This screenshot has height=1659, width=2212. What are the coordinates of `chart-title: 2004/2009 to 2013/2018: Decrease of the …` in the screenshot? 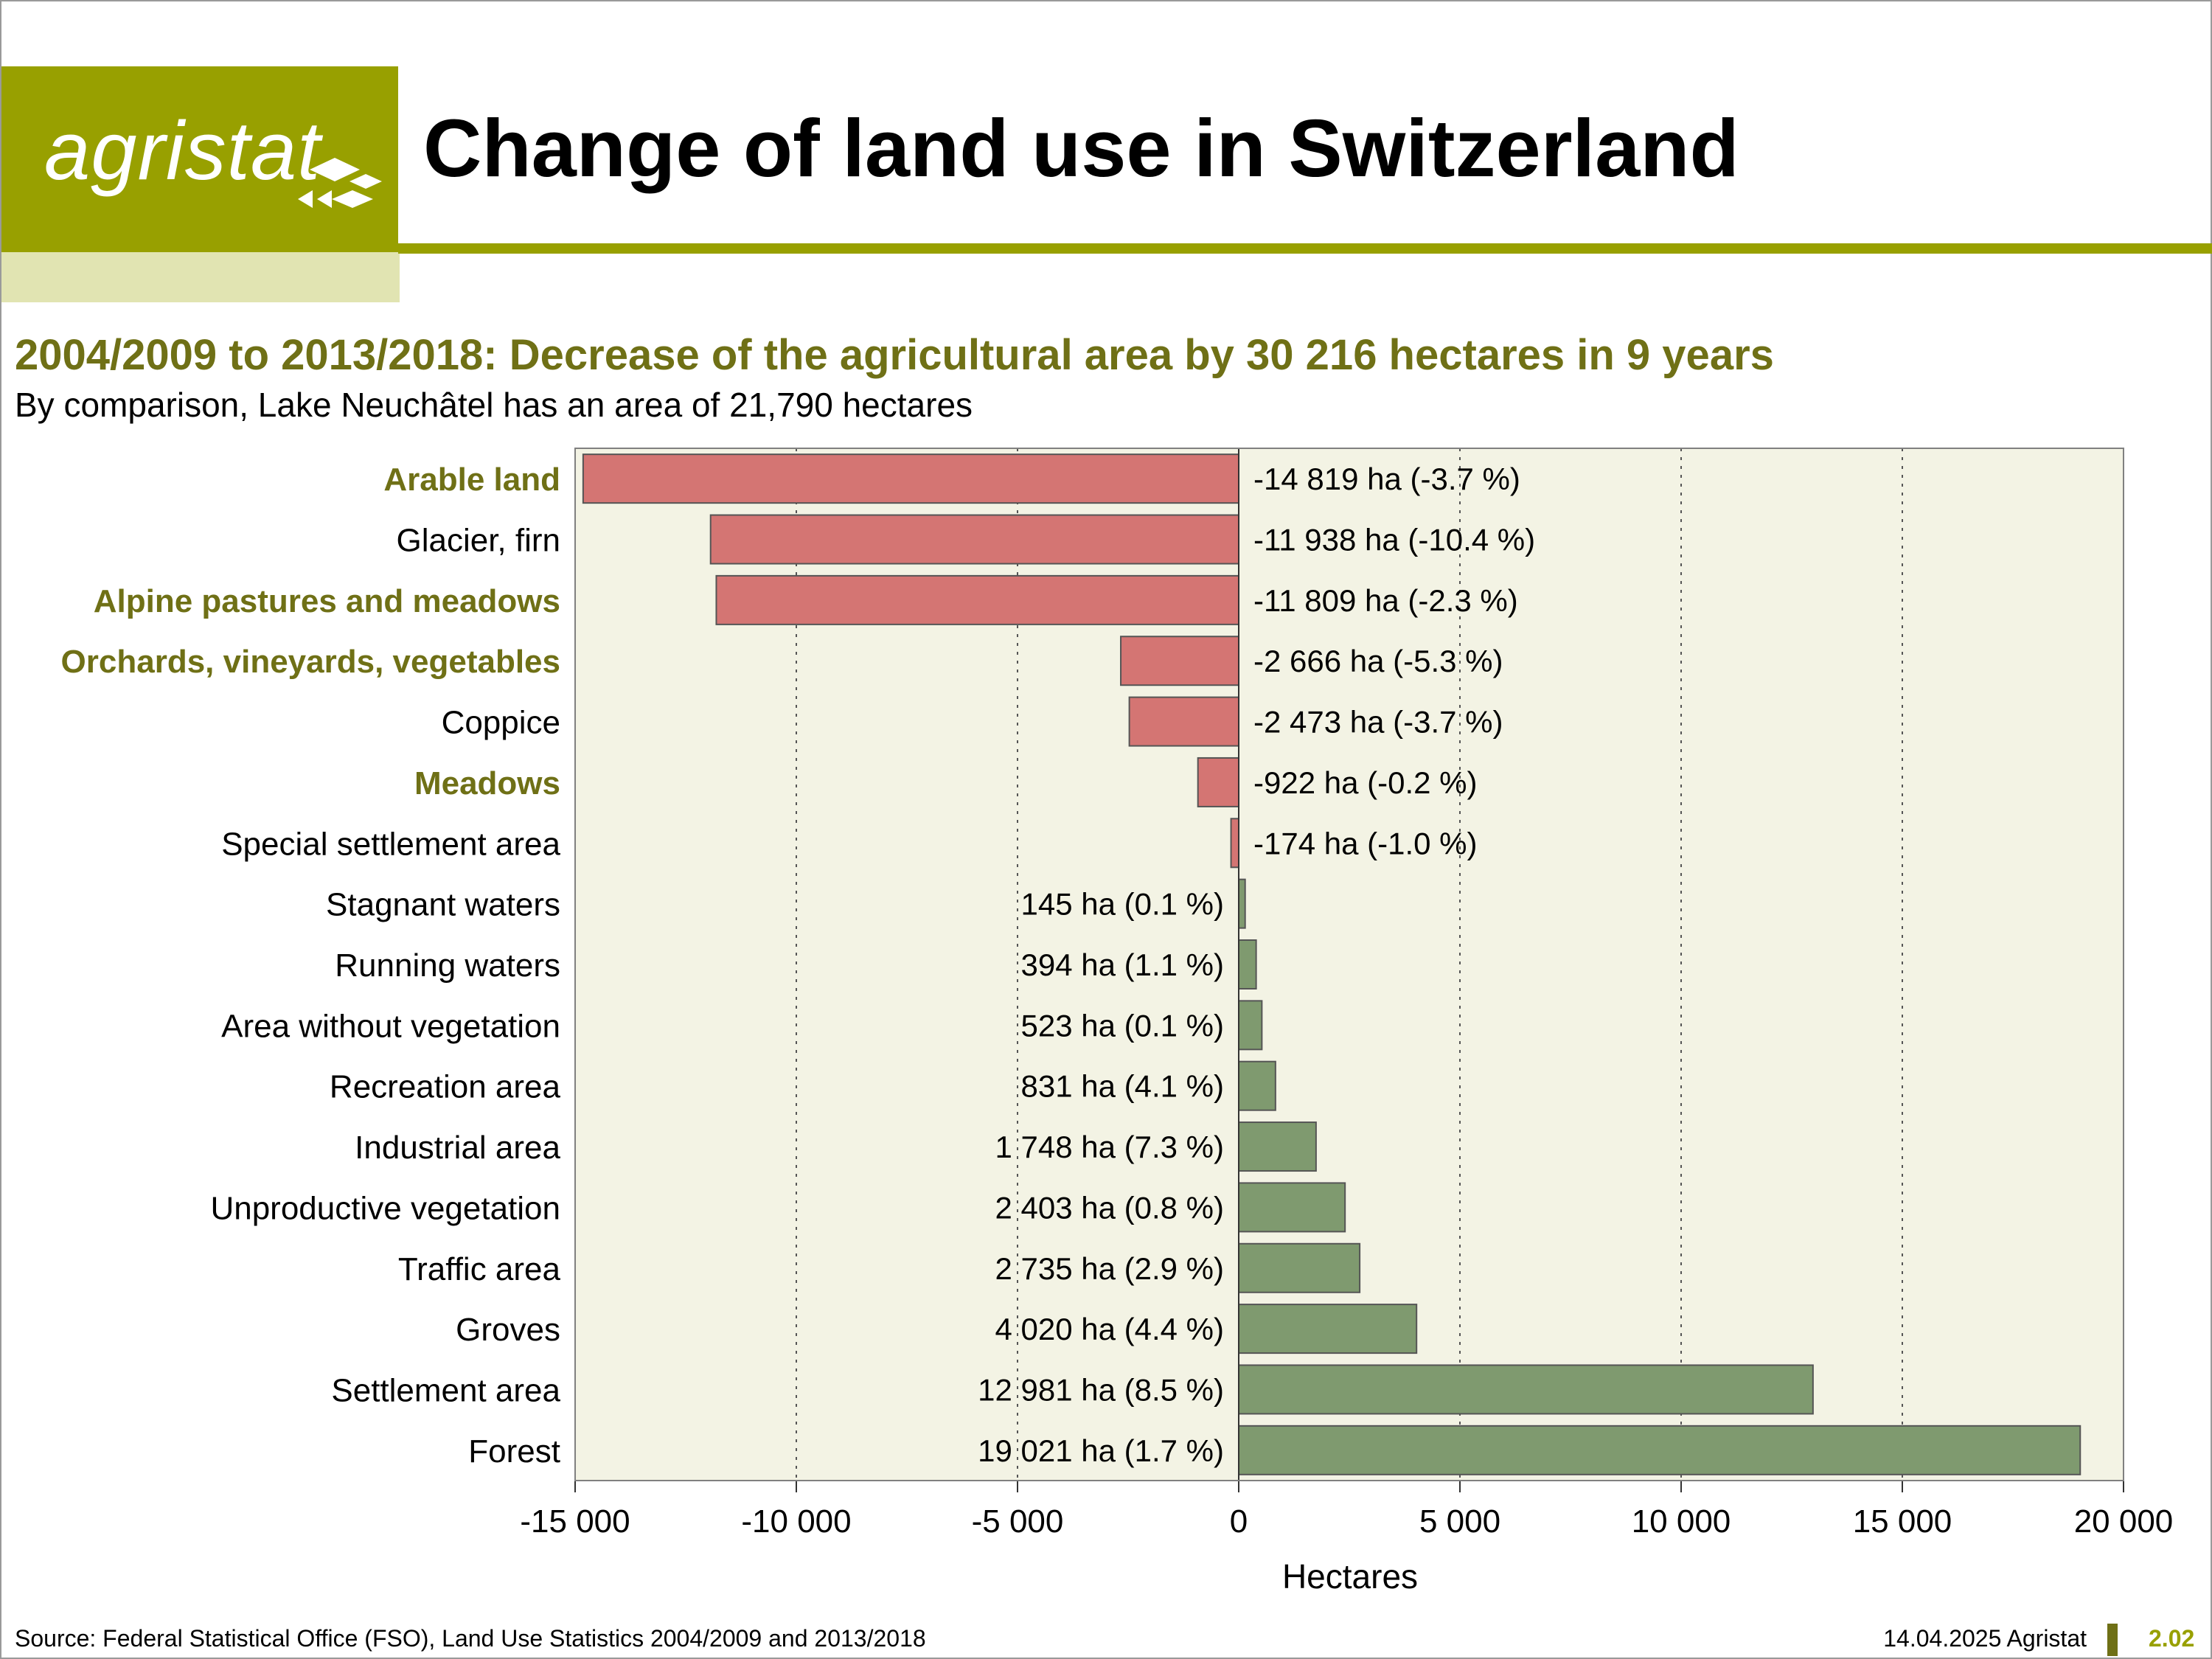 It's located at (894, 355).